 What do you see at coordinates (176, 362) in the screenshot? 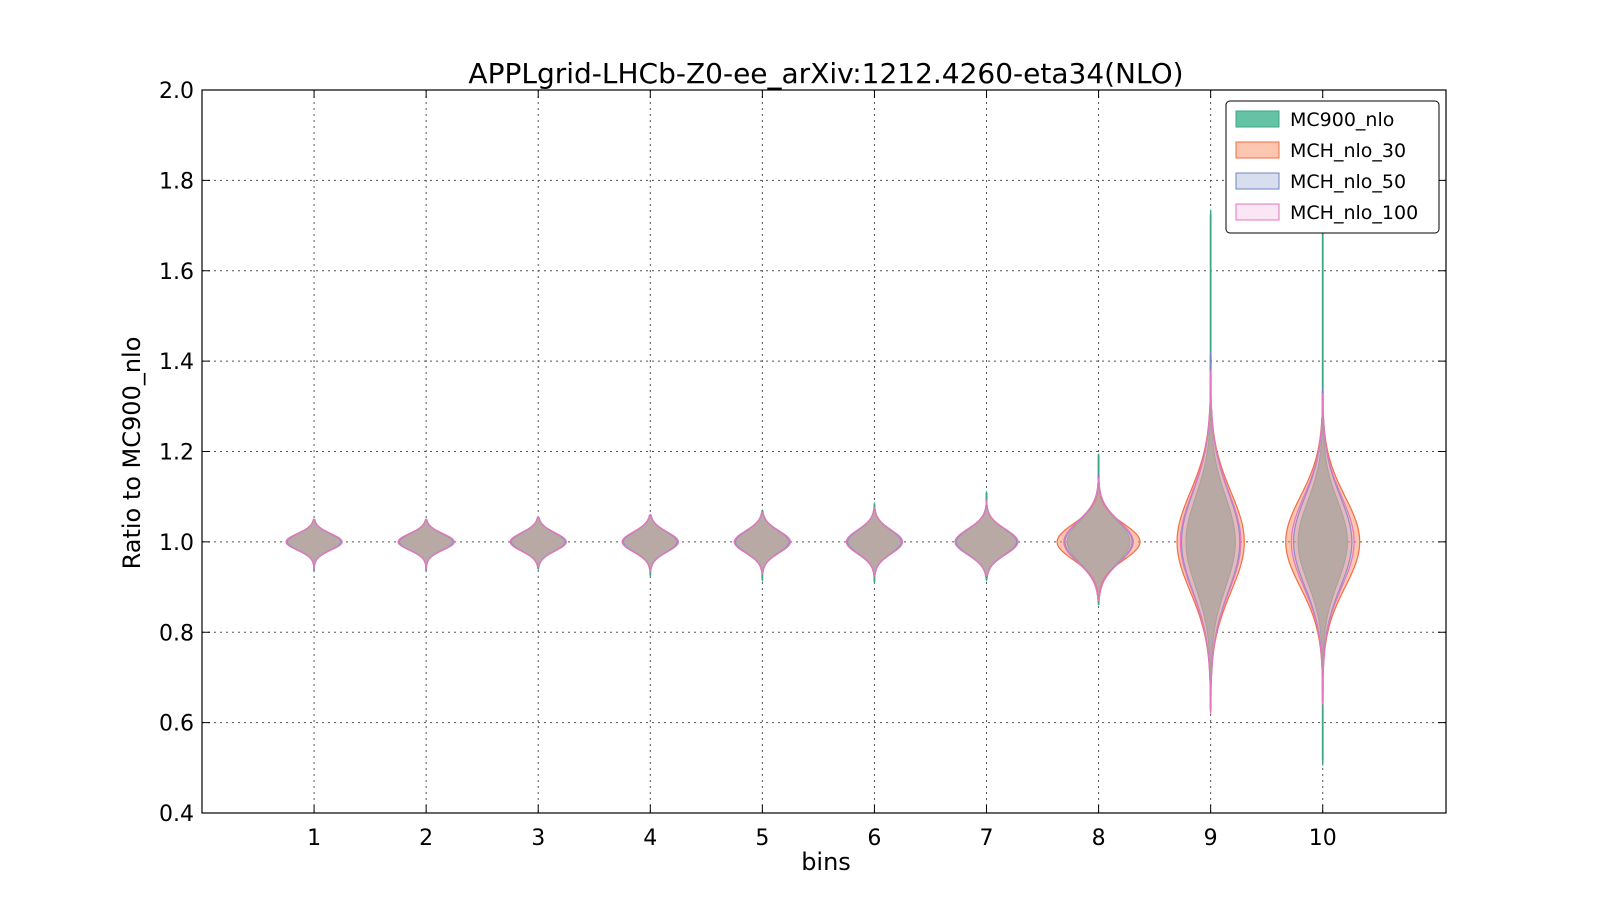
I see `y-tick-label-5: 1.4` at bounding box center [176, 362].